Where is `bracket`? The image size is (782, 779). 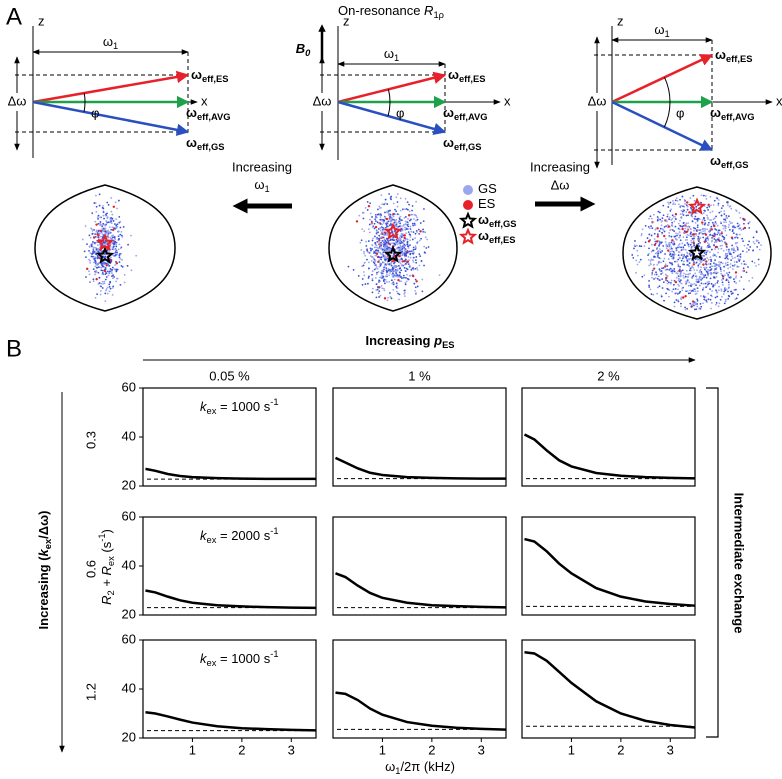 bracket is located at coordinates (712, 562).